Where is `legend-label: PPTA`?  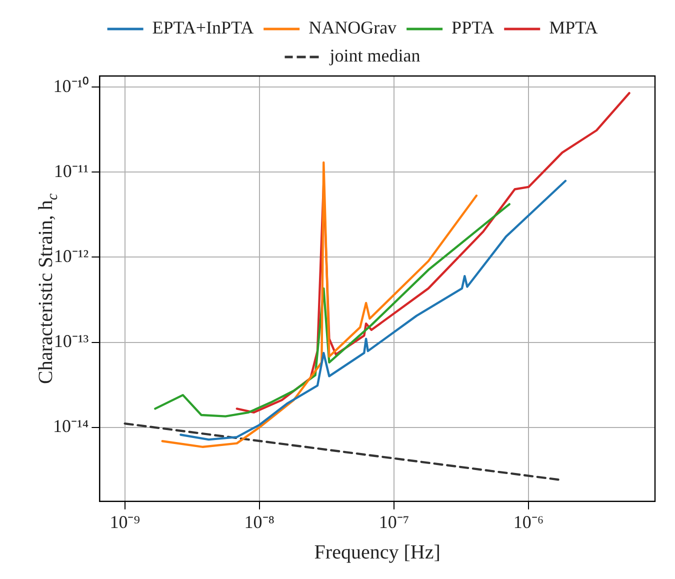
legend-label: PPTA is located at coordinates (473, 28).